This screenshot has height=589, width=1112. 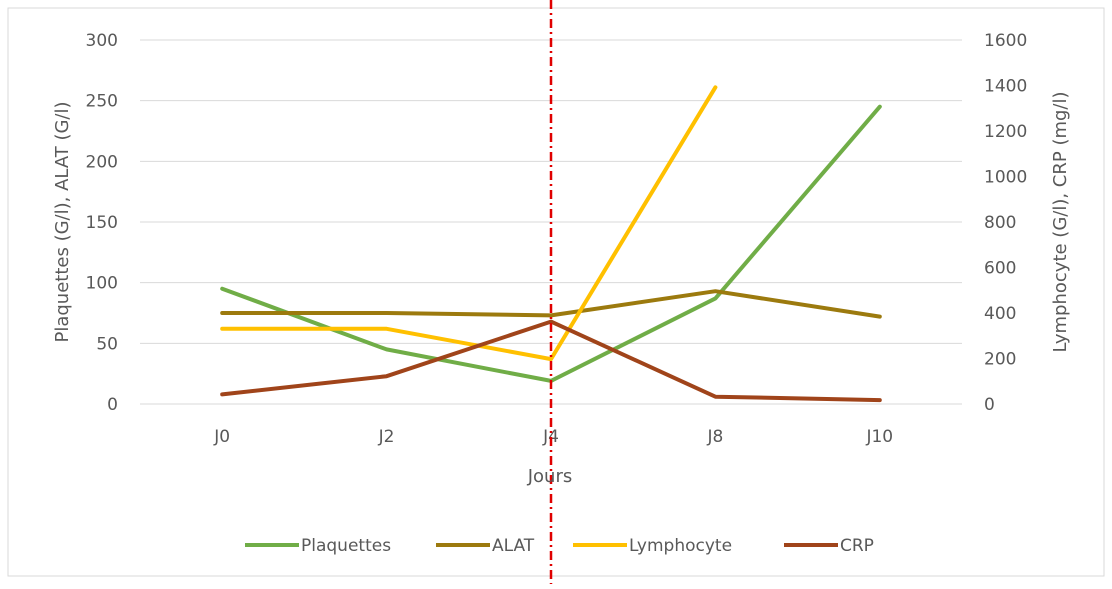 I want to click on left-axis-ticks: 0 50 100 150 200 250 300, so click(x=102, y=223).